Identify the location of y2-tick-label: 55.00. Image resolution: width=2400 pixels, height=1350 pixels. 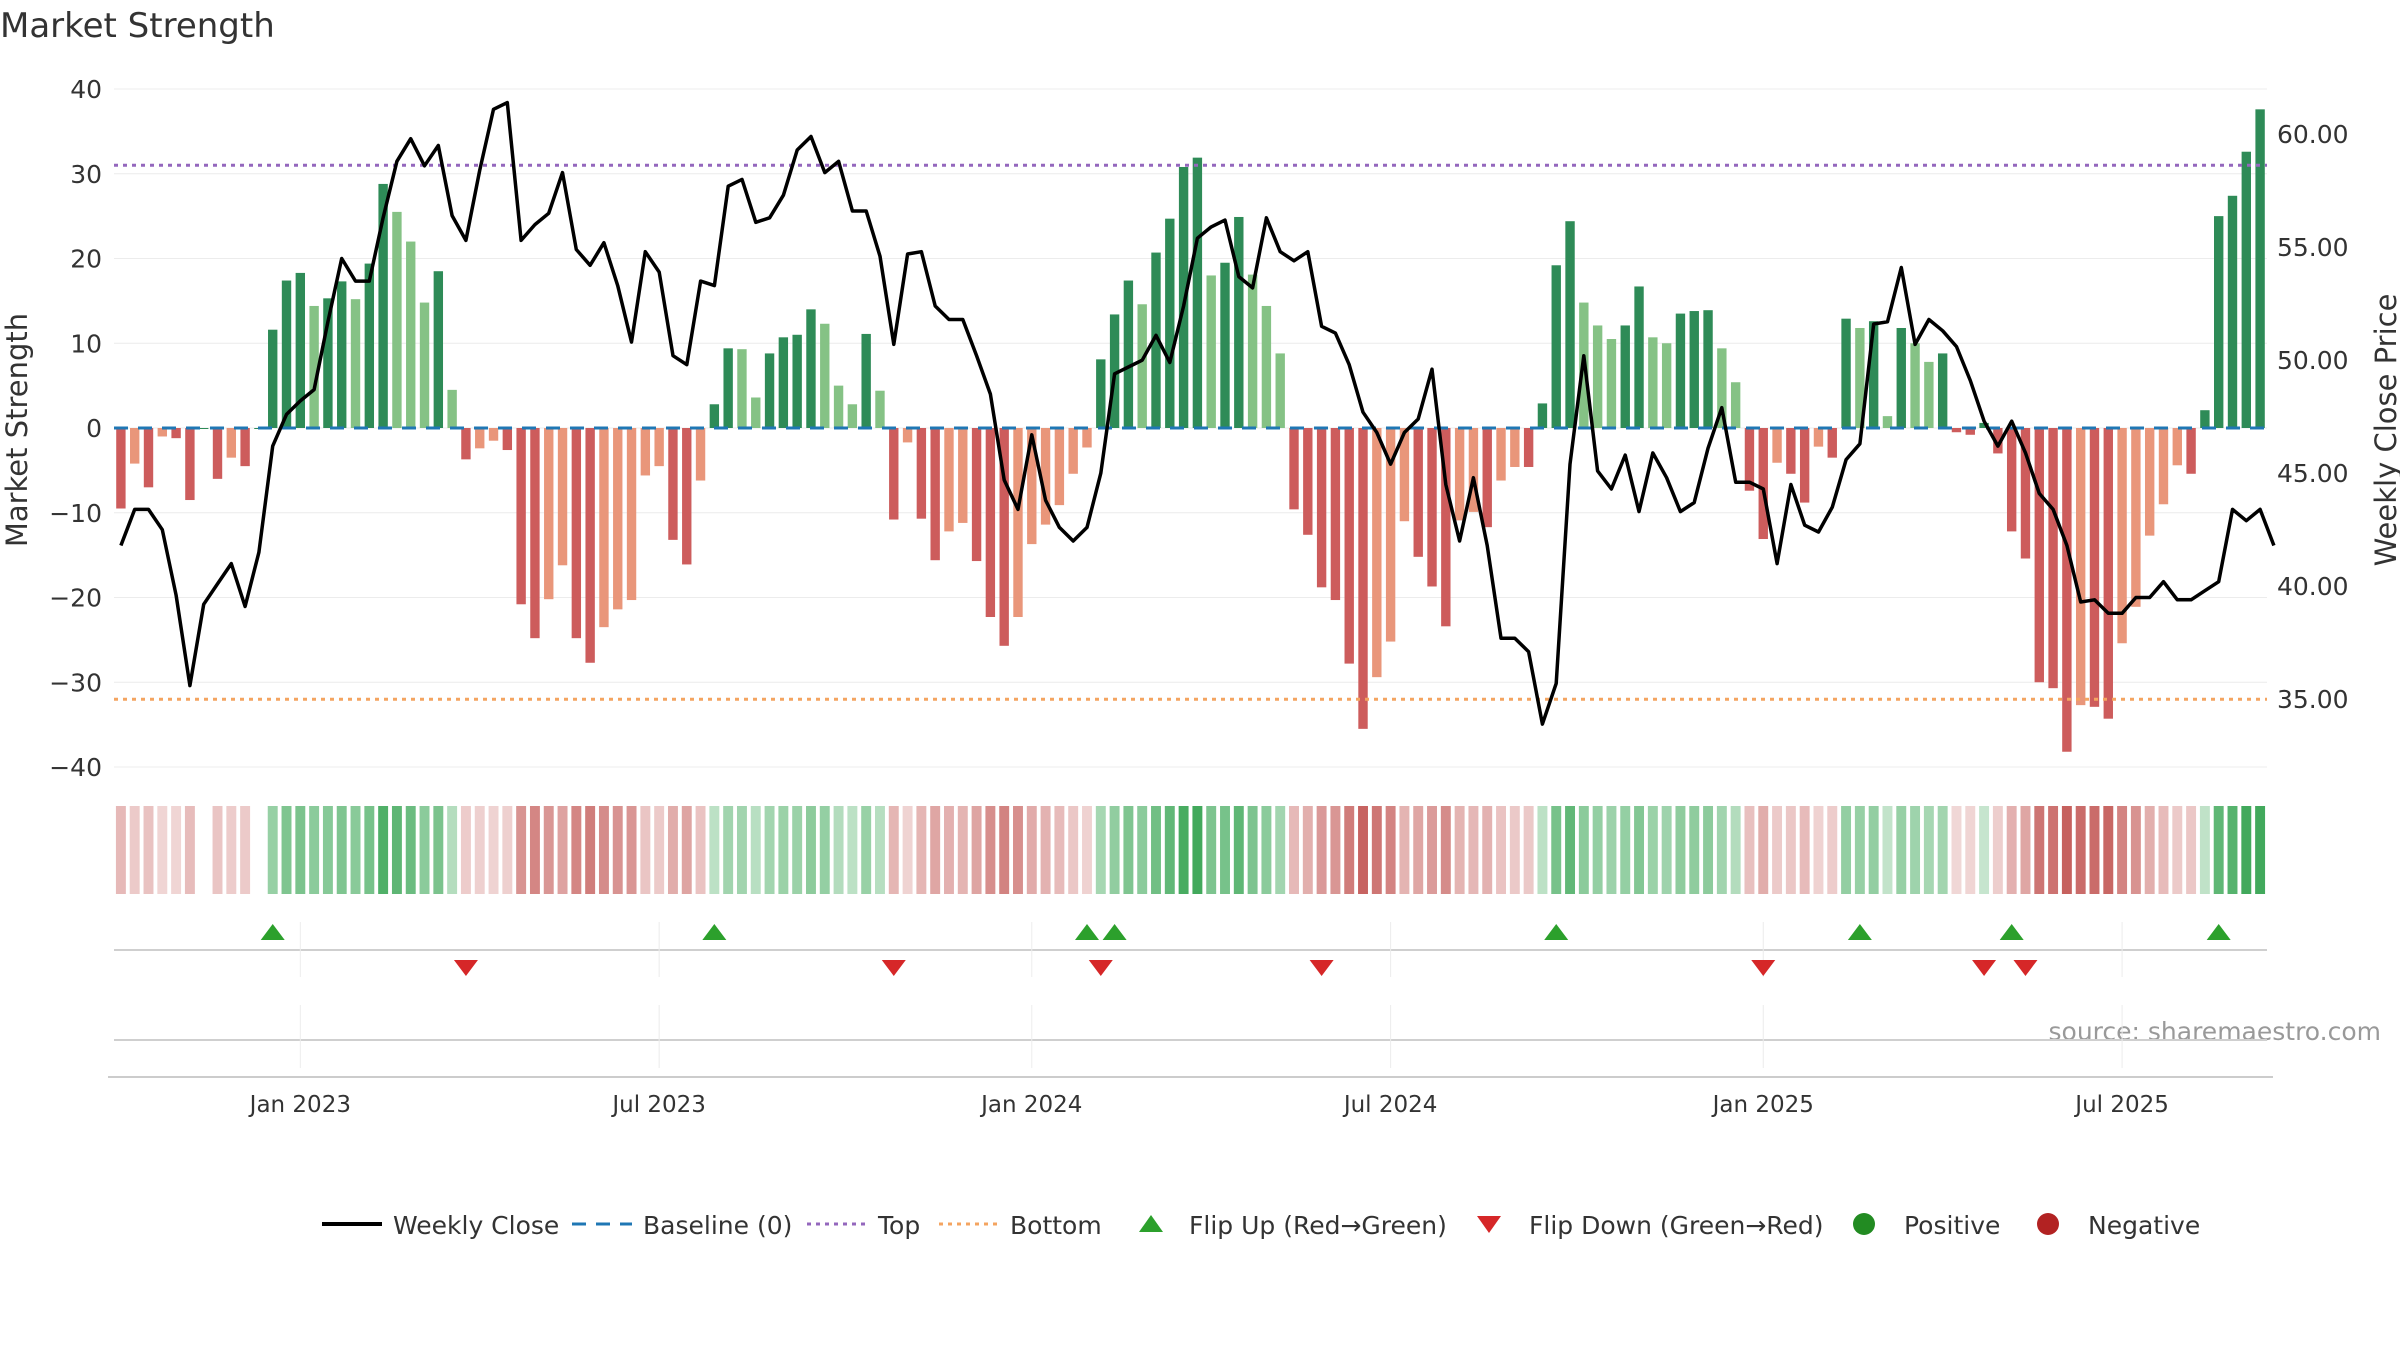
(2313, 247).